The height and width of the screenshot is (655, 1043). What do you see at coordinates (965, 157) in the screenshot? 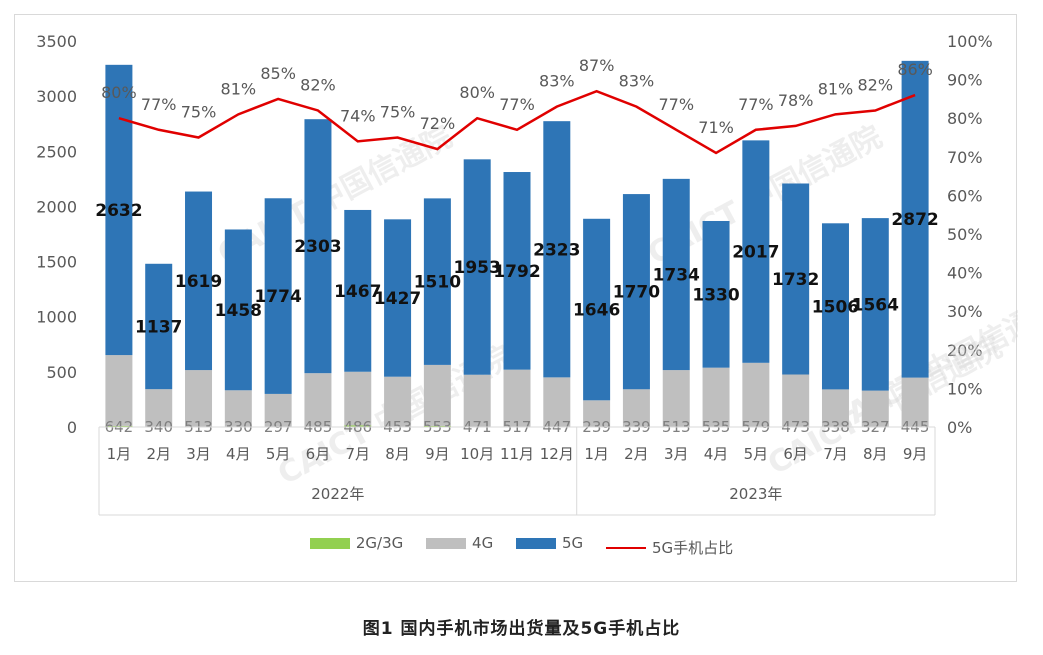
I see `y-right-tick-label: 70%` at bounding box center [965, 157].